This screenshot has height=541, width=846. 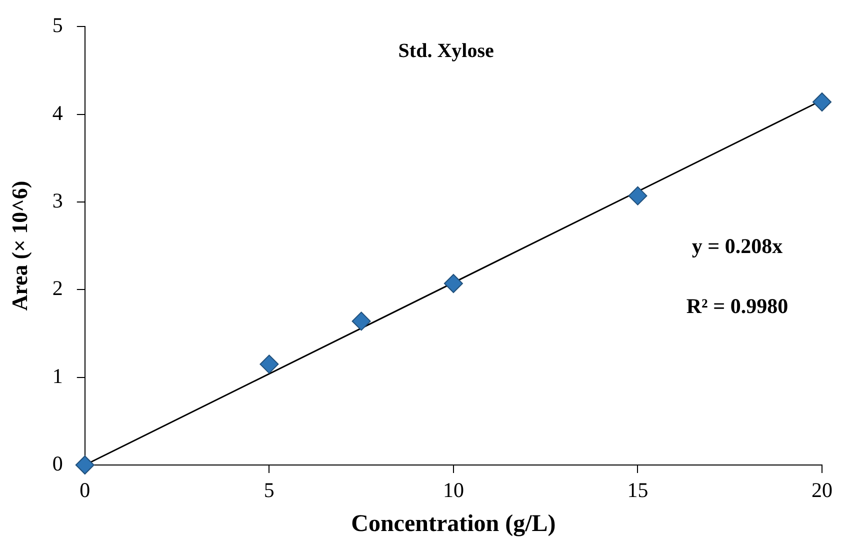 What do you see at coordinates (822, 490) in the screenshot?
I see `x-tick-label: 20` at bounding box center [822, 490].